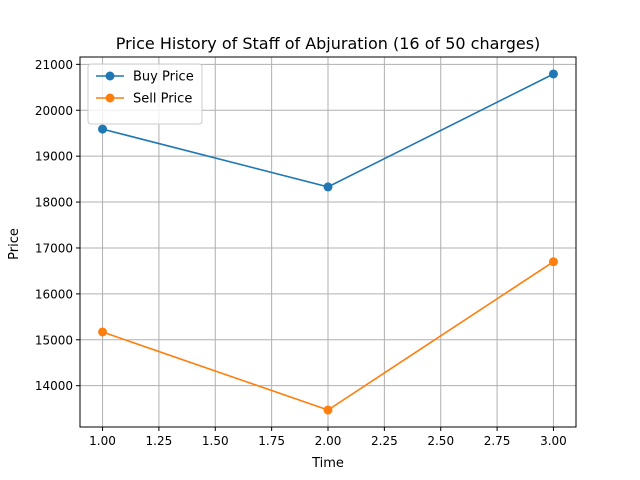 The height and width of the screenshot is (480, 640). I want to click on x-tick-label: 2.50, so click(440, 441).